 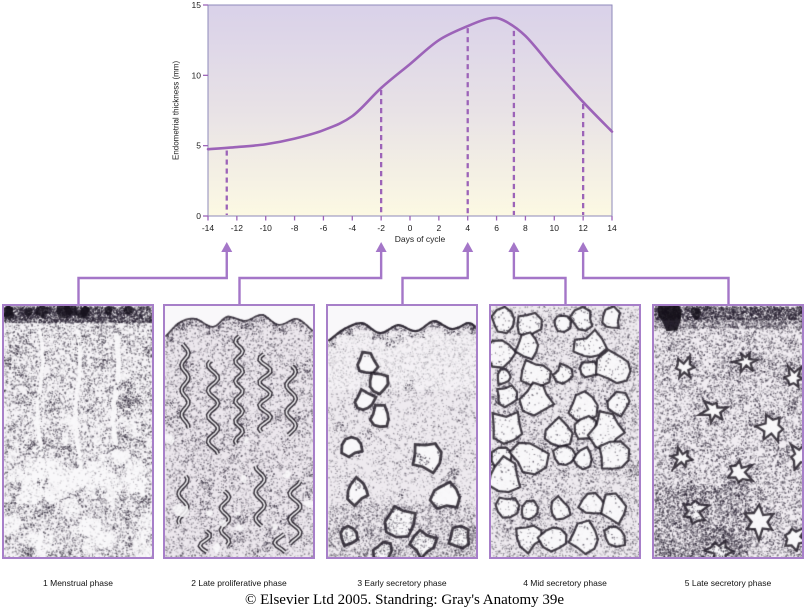 I want to click on y-tick-label: 0, so click(x=198, y=216).